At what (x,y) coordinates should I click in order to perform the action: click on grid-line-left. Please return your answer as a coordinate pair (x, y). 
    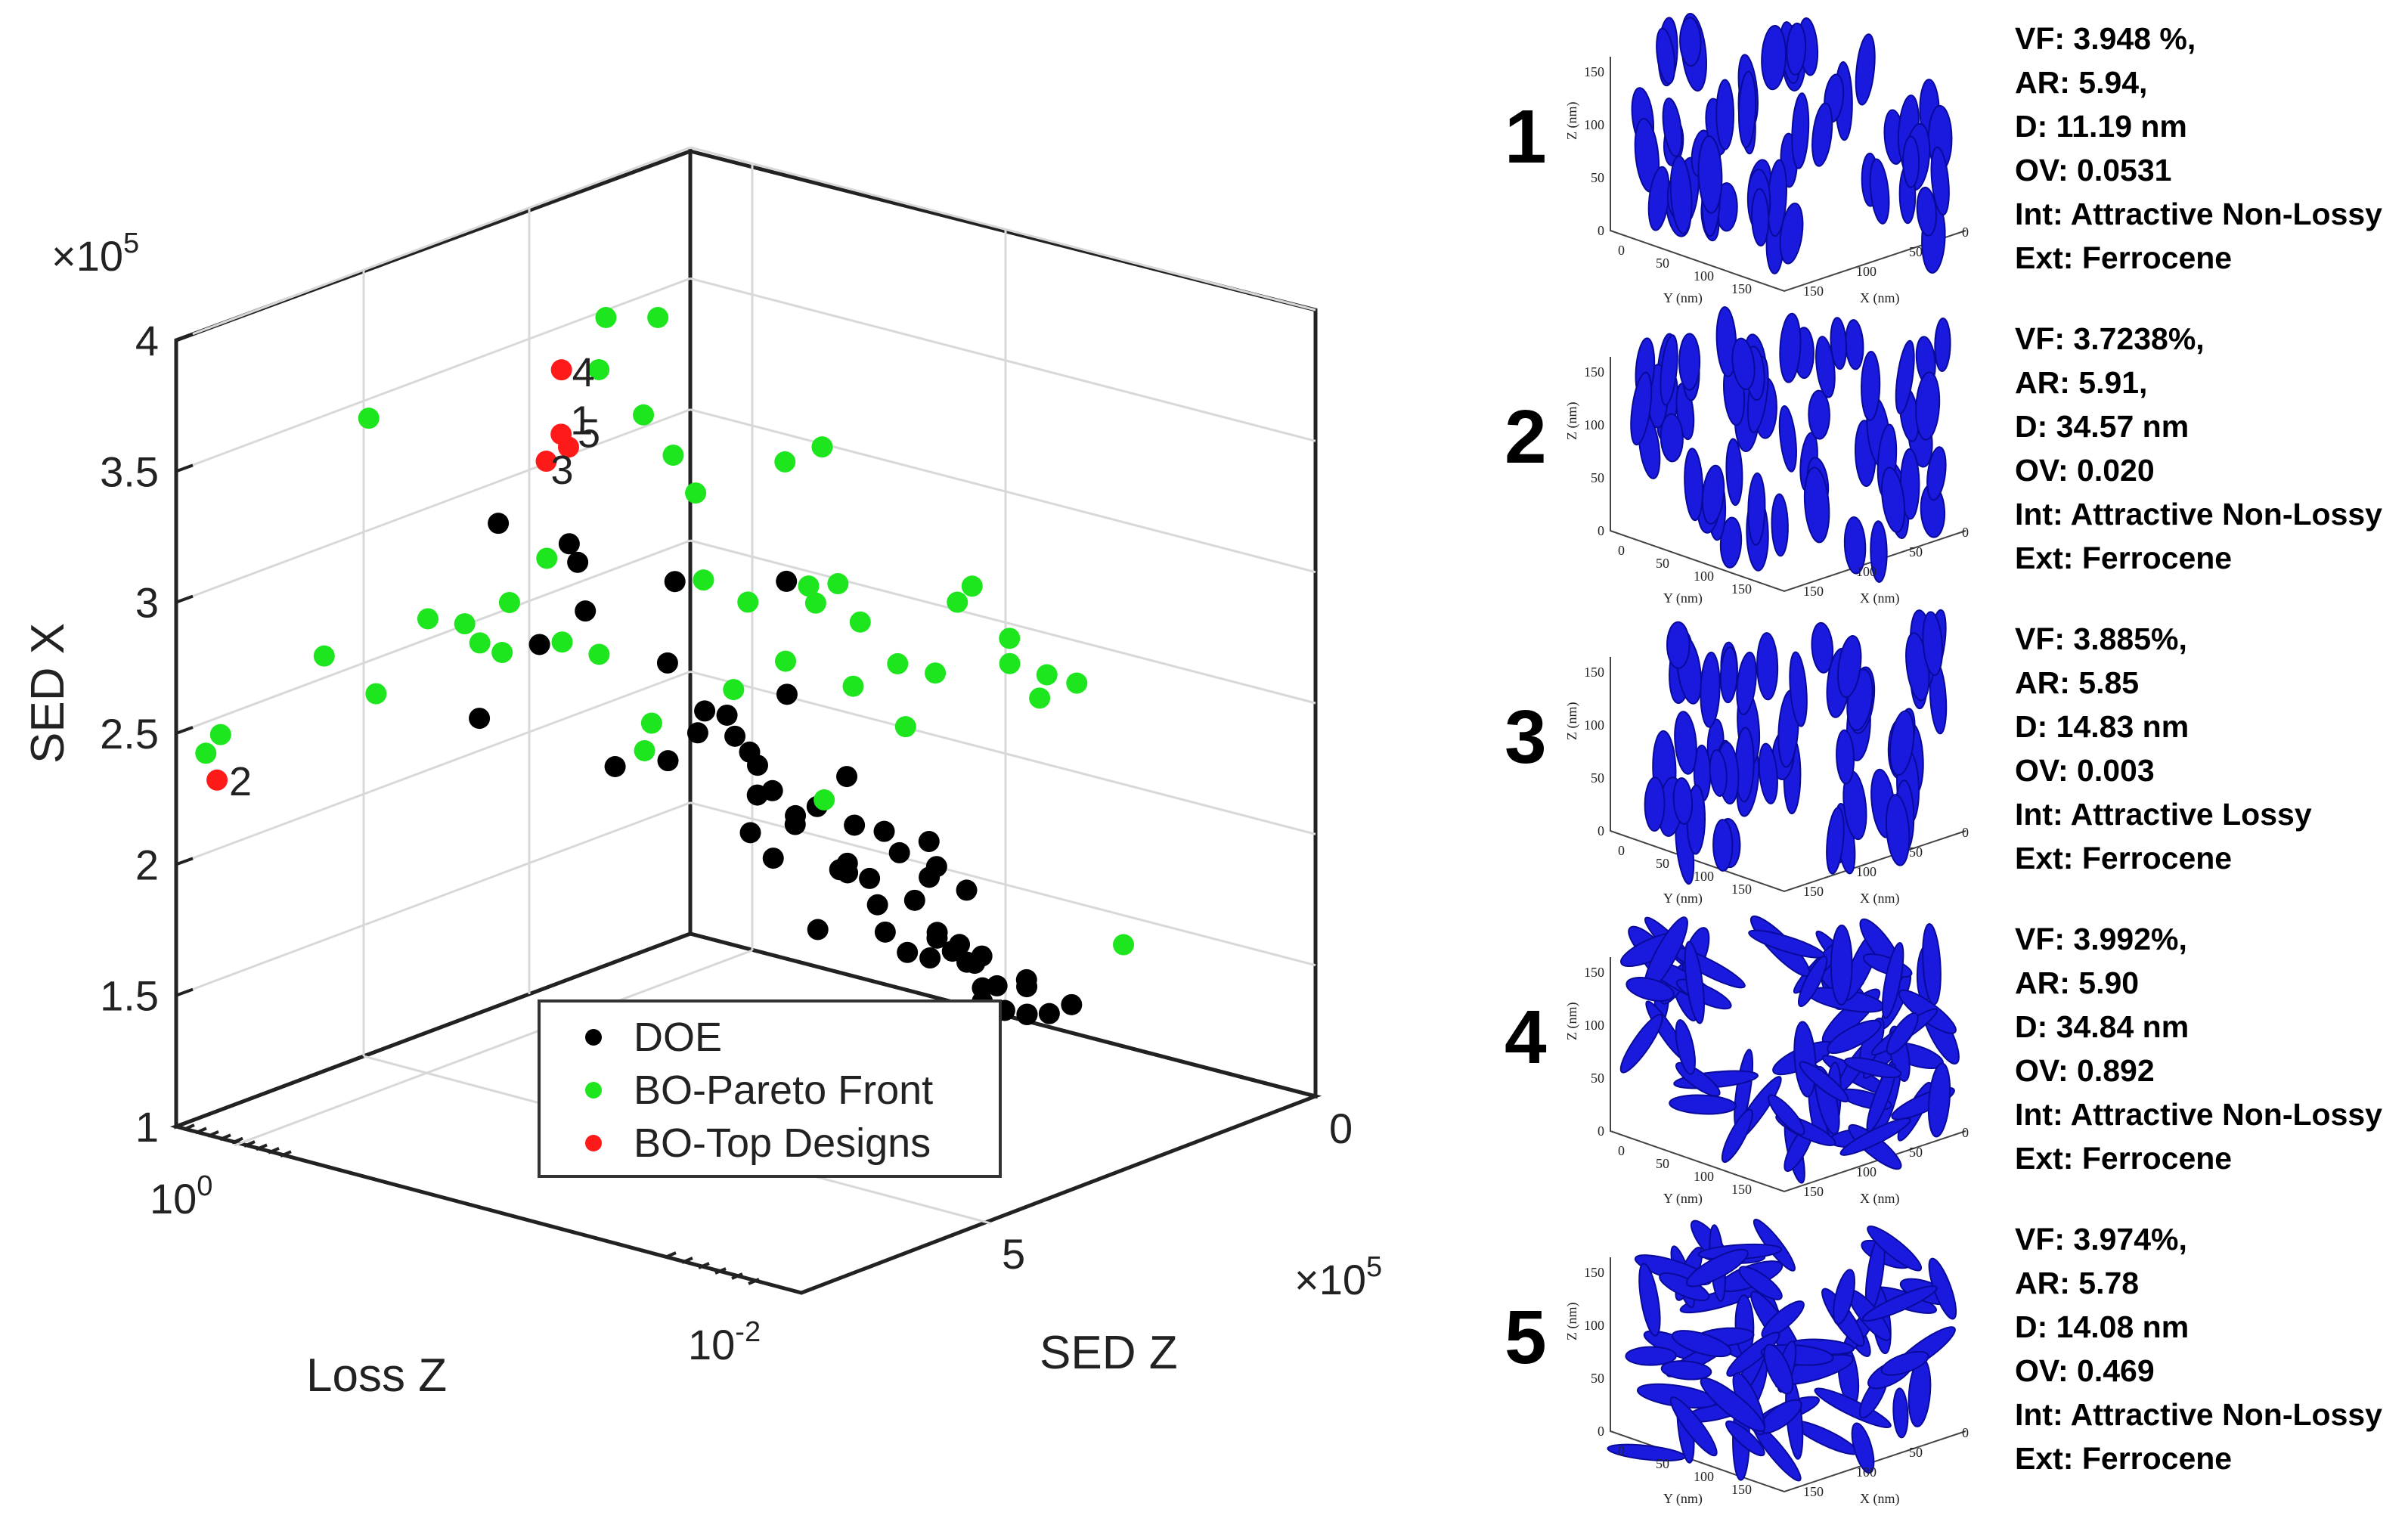
    Looking at the image, I should click on (433, 637).